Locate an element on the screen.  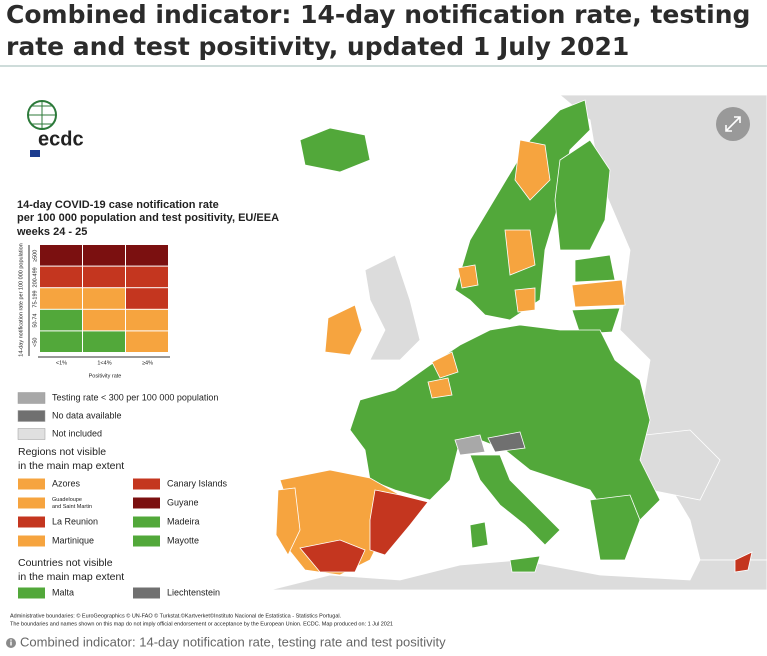
finland is located at coordinates (582, 195).